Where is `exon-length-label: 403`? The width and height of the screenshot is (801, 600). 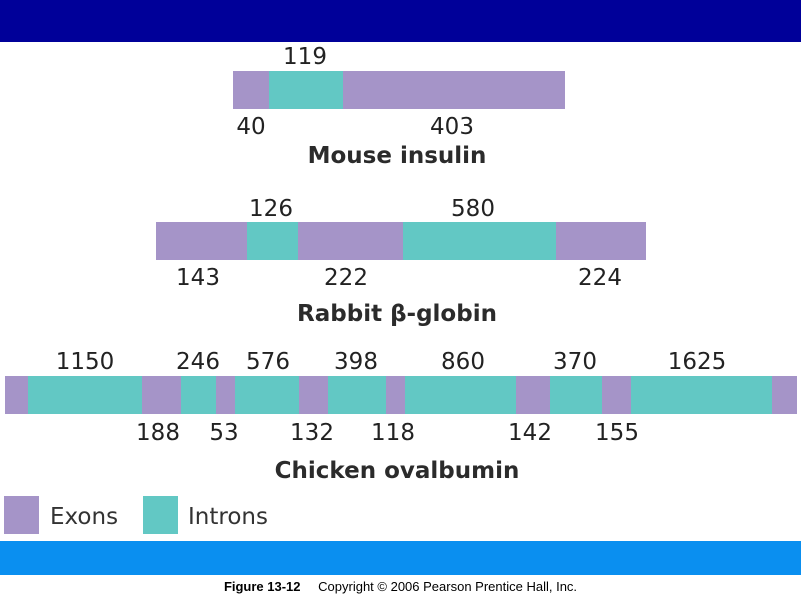 exon-length-label: 403 is located at coordinates (452, 127).